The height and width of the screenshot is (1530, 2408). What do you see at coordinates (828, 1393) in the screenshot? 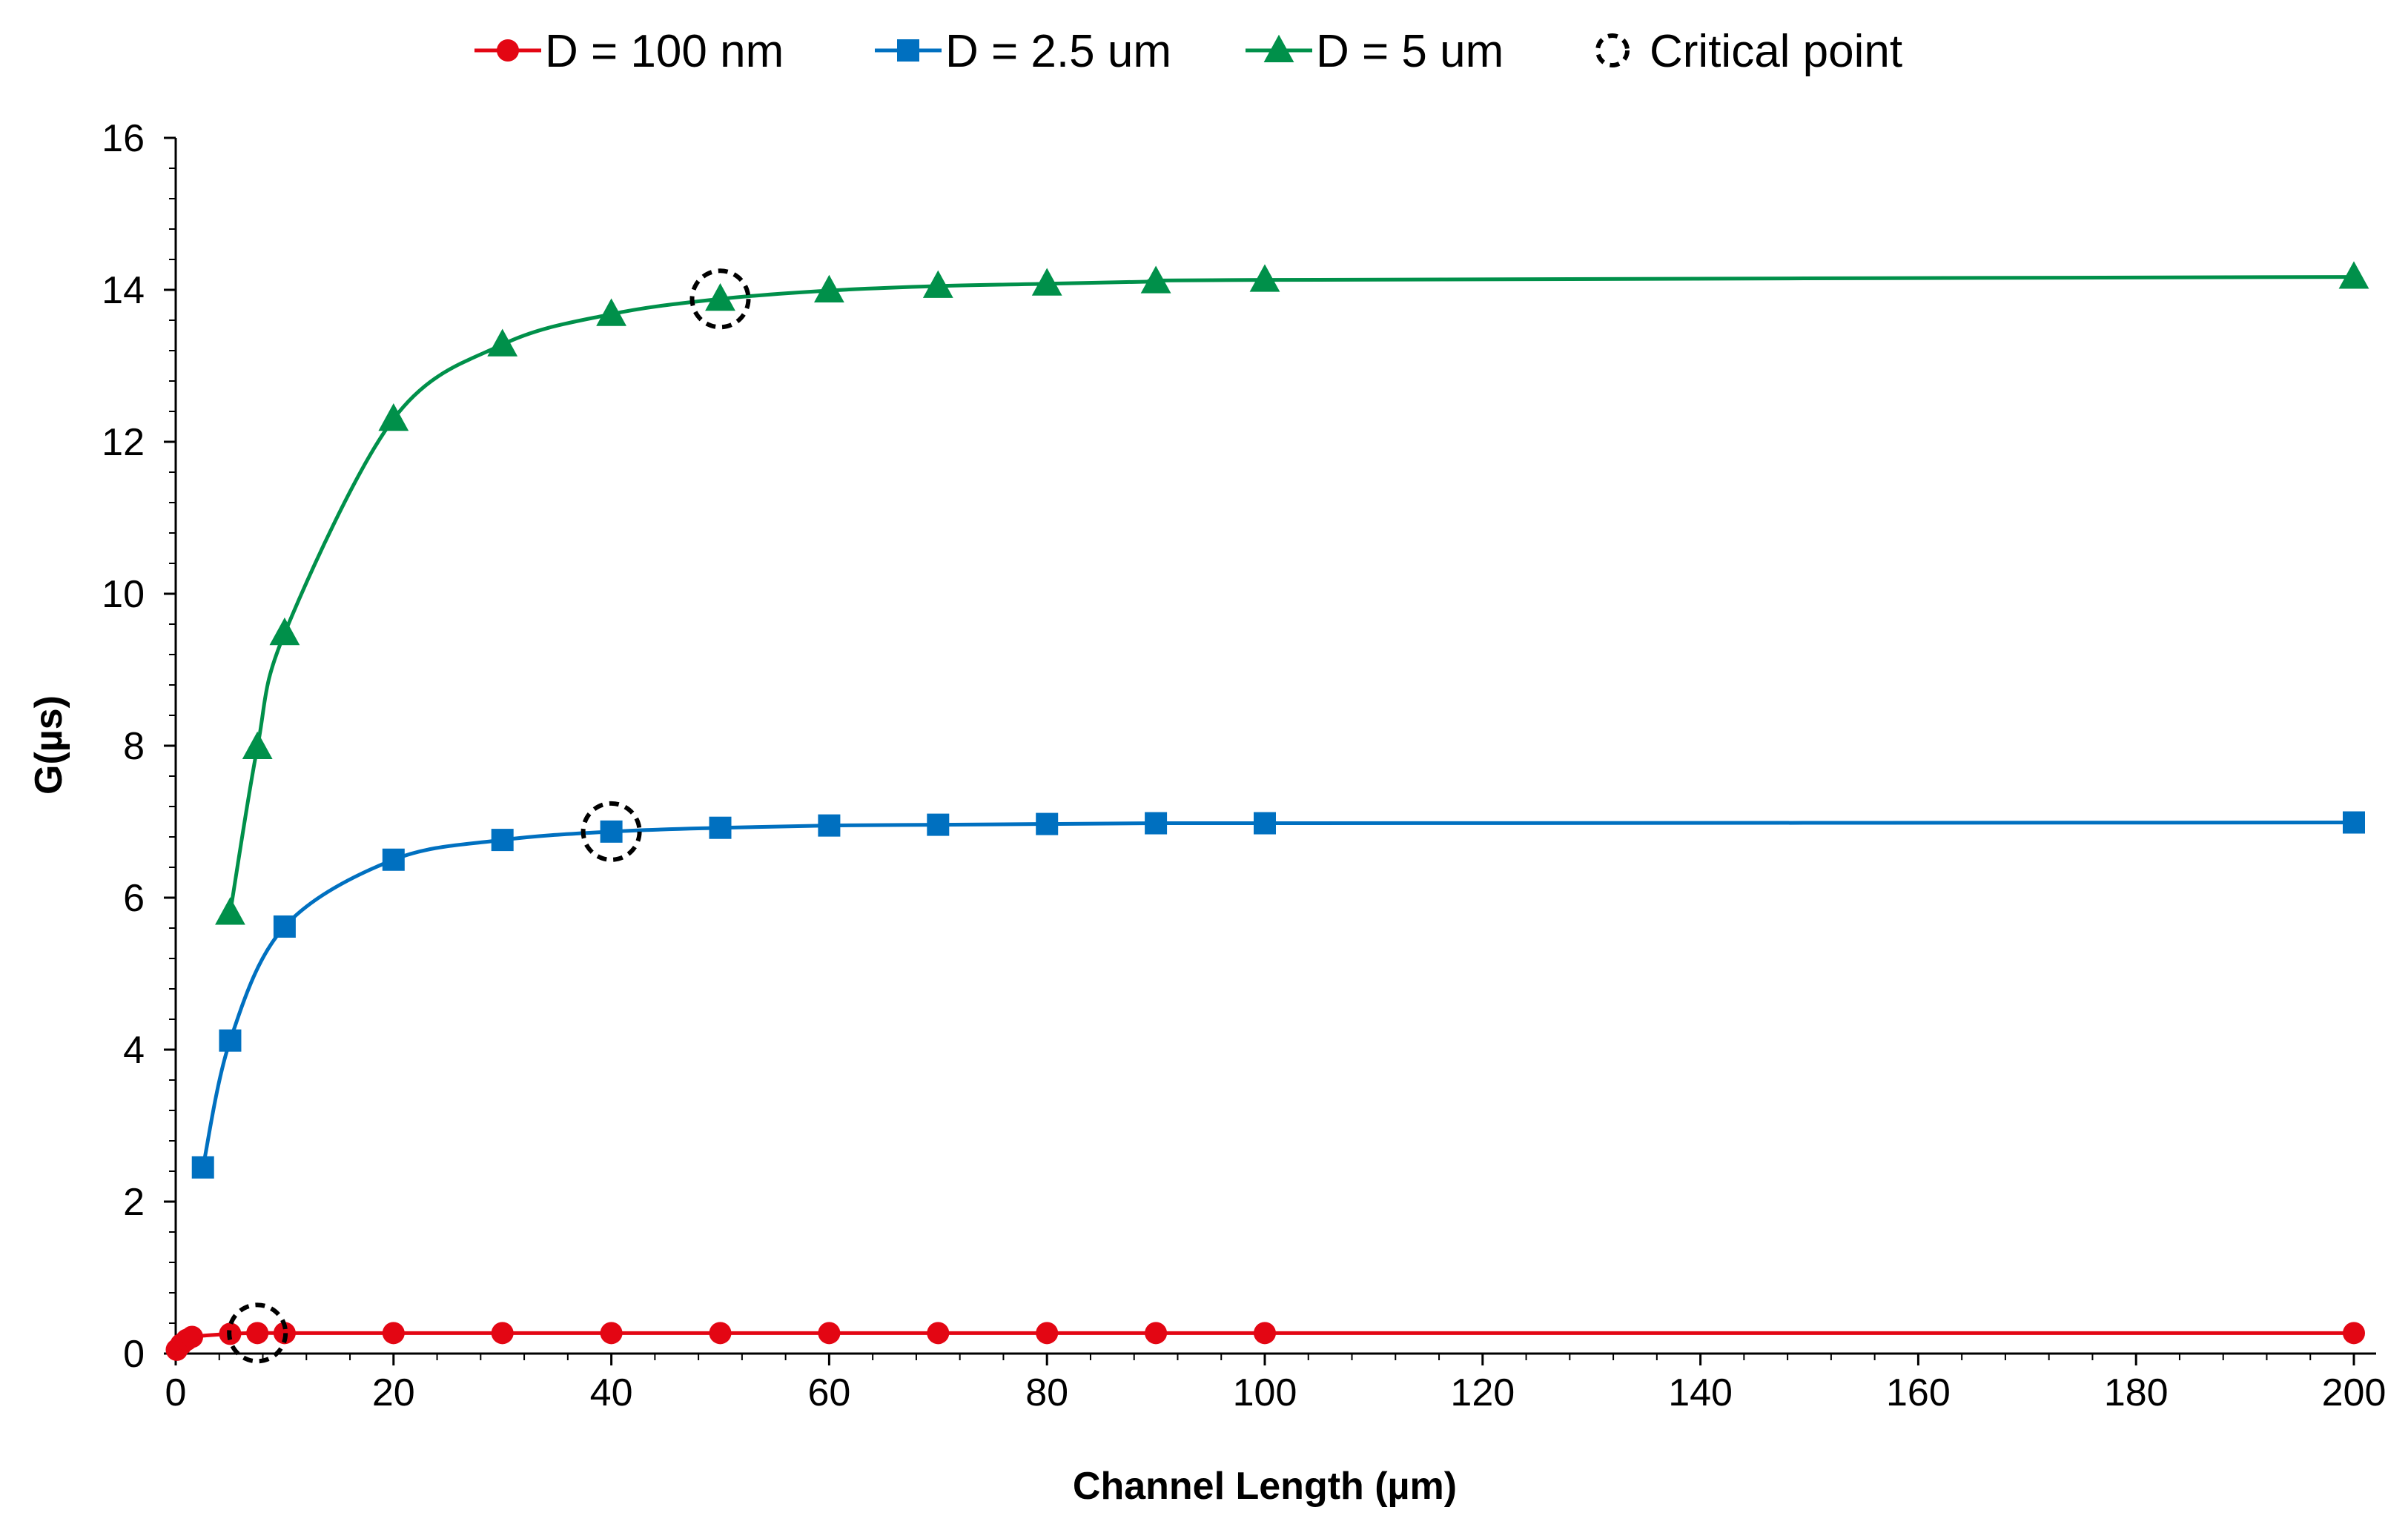
I see `x-tick-label: 60` at bounding box center [828, 1393].